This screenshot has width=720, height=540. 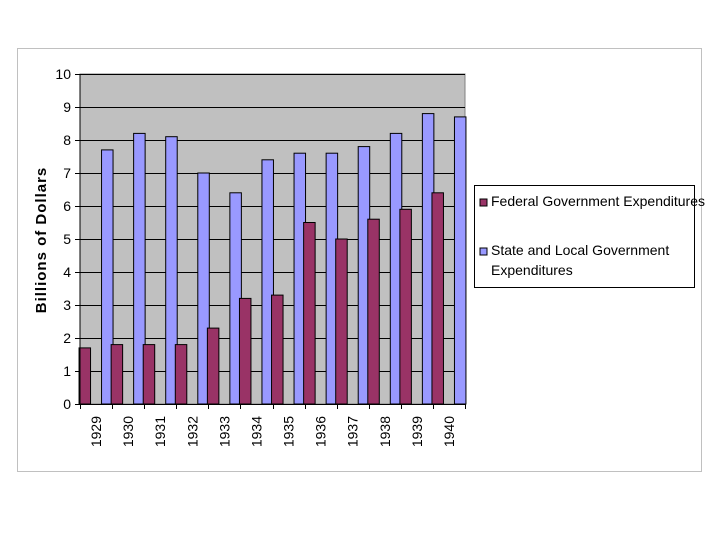 What do you see at coordinates (192, 431) in the screenshot?
I see `x-tick-label: 1932` at bounding box center [192, 431].